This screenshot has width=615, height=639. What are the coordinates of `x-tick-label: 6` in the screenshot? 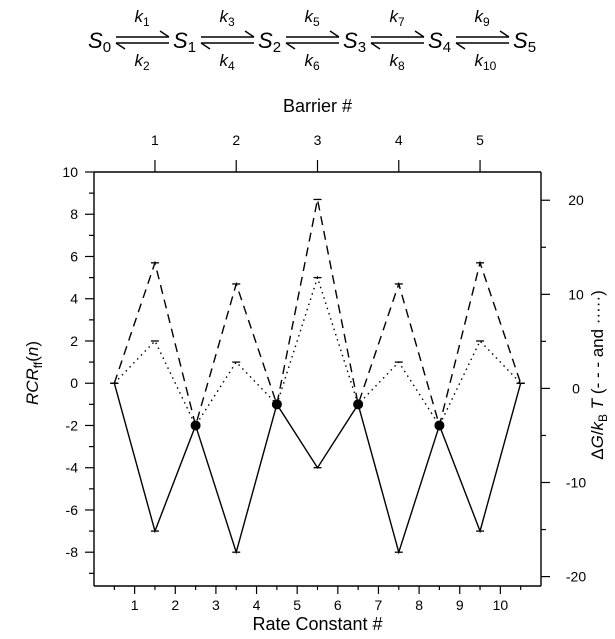 It's located at (338, 605).